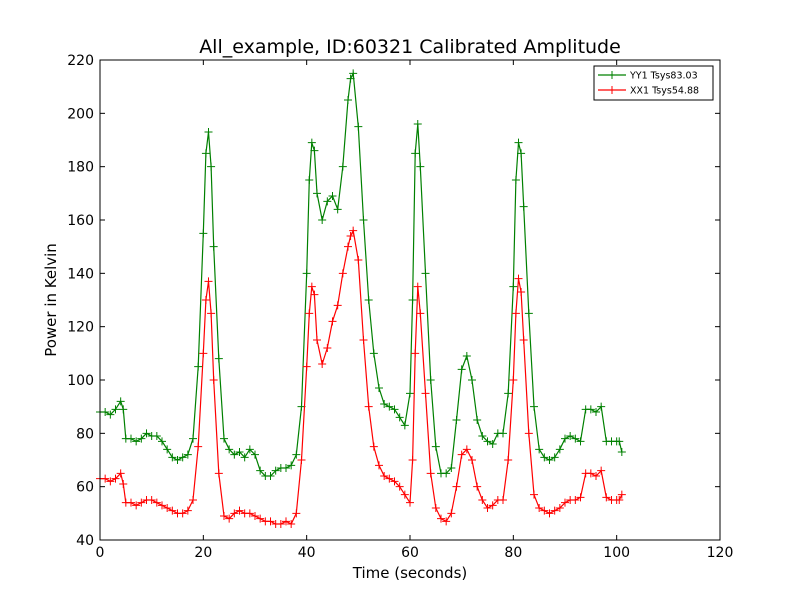 This screenshot has width=800, height=604. Describe the element at coordinates (100, 553) in the screenshot. I see `x-tick-label: 0` at that location.